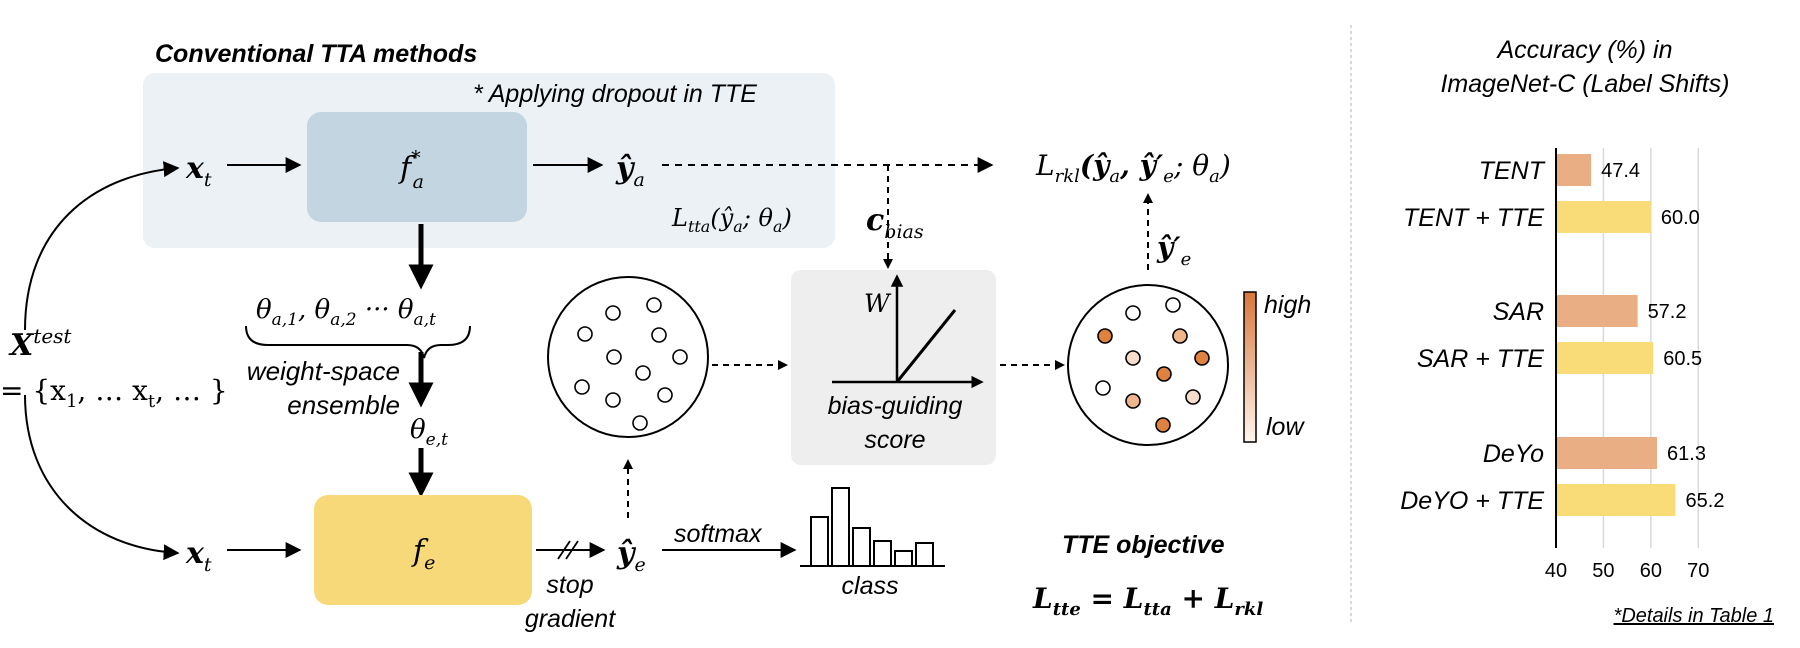 The width and height of the screenshot is (1800, 648). I want to click on chart-x-tick-label: 50, so click(1603, 571).